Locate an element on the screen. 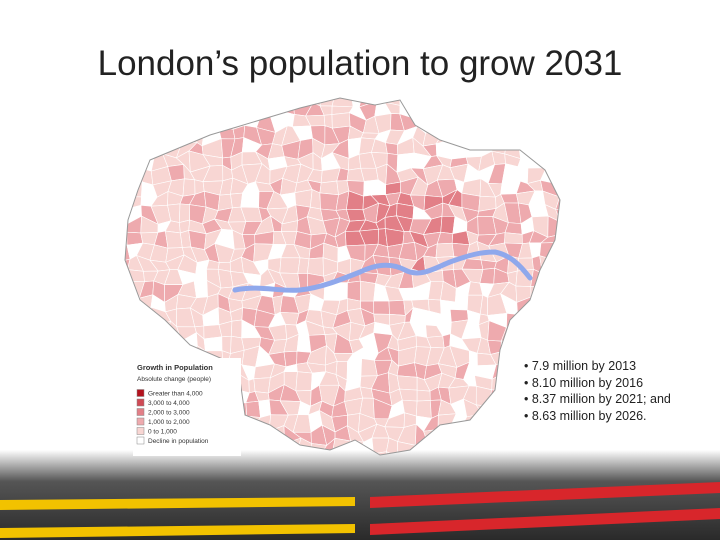  legend-label: 3,000 to 4,000 is located at coordinates (169, 403).